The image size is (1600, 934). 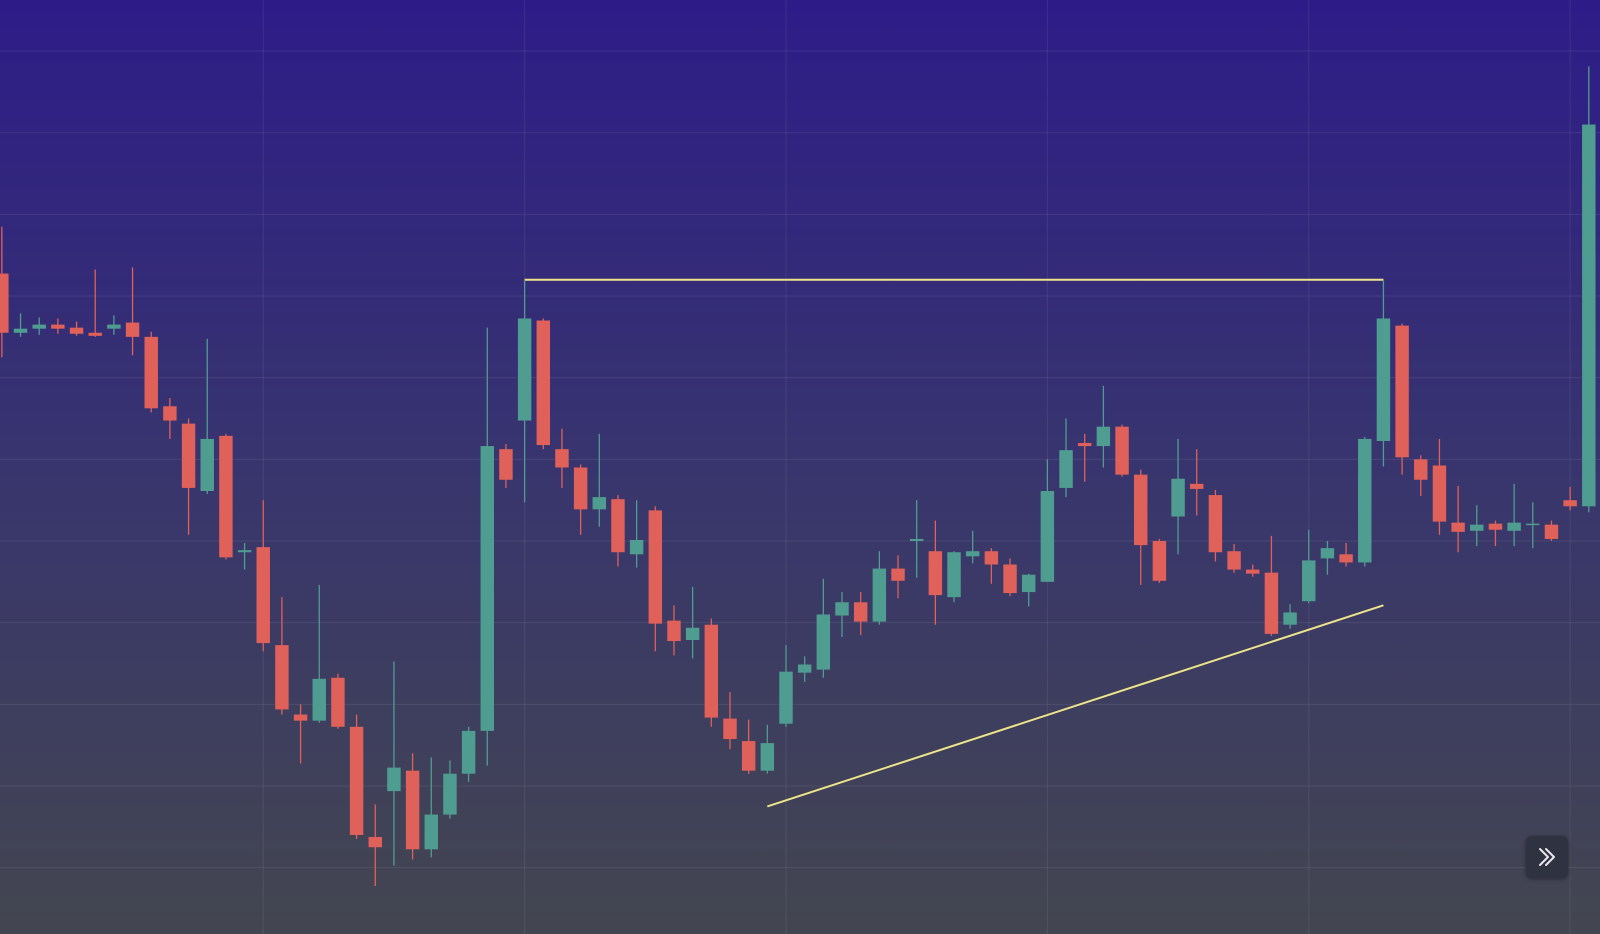 What do you see at coordinates (1075, 706) in the screenshot?
I see `drawing-line` at bounding box center [1075, 706].